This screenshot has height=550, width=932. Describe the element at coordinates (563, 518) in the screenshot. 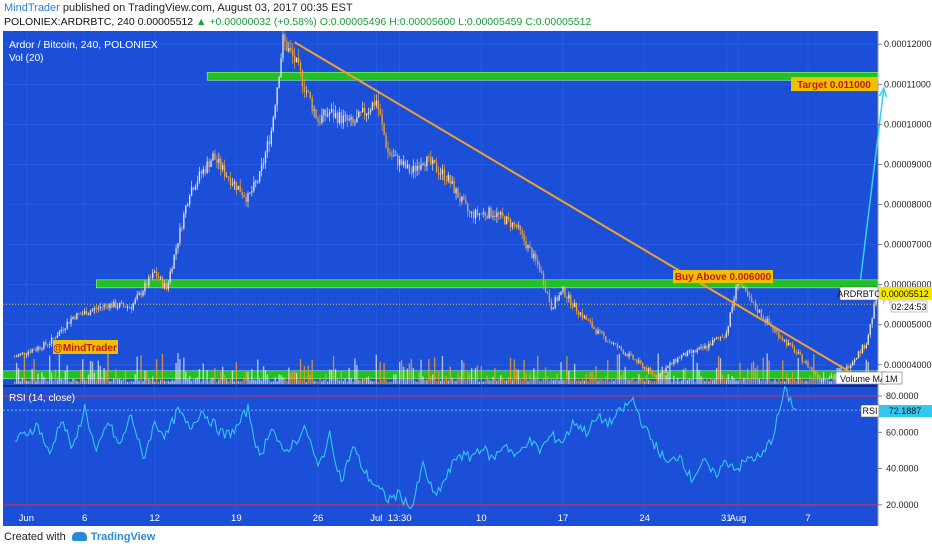

I see `time-tick-label: 17` at that location.